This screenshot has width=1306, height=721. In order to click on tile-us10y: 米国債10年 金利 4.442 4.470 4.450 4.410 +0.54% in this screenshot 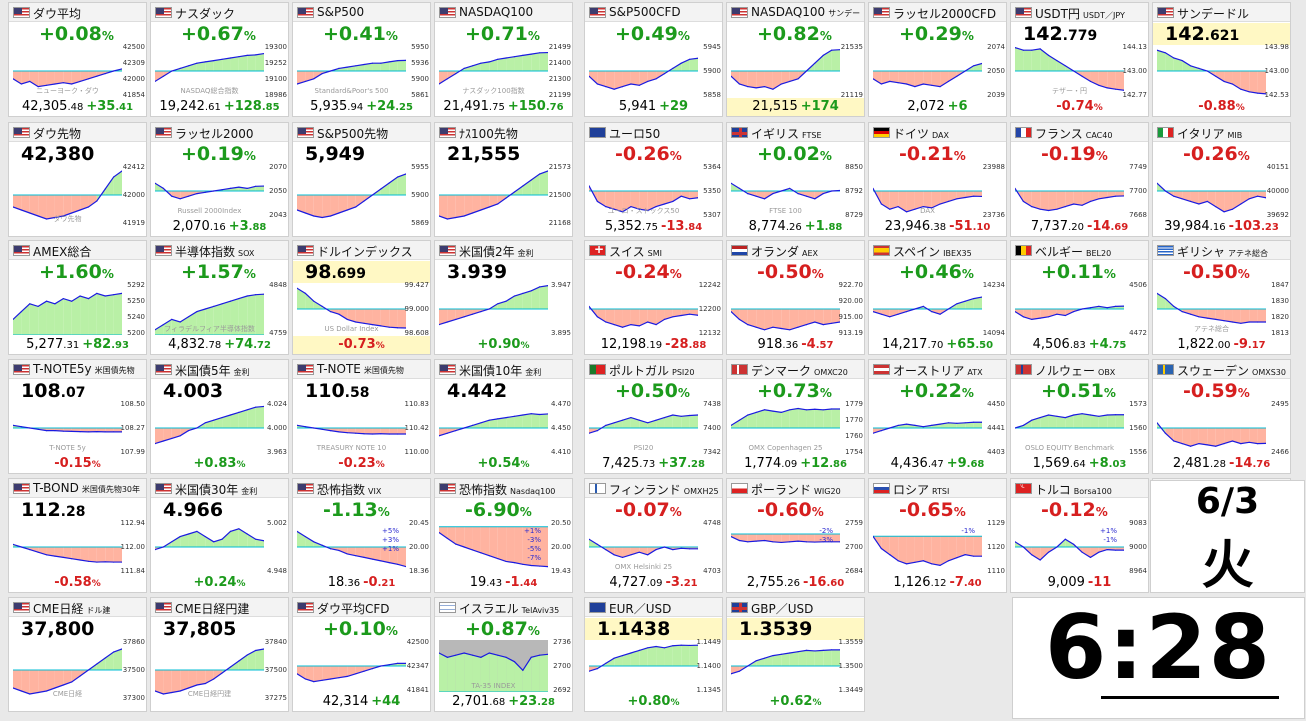, I will do `click(503, 416)`.